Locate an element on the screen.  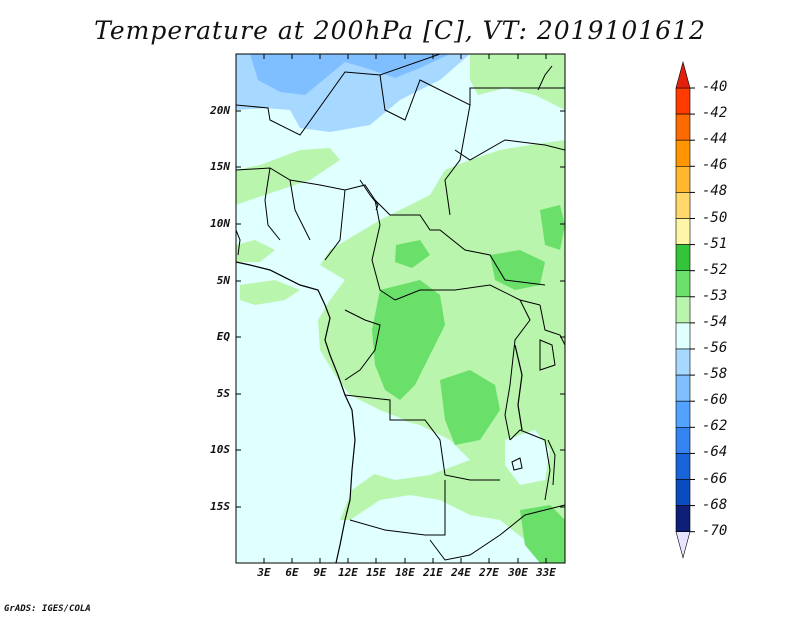
border-chad-sudan is located at coordinates (457, 160).